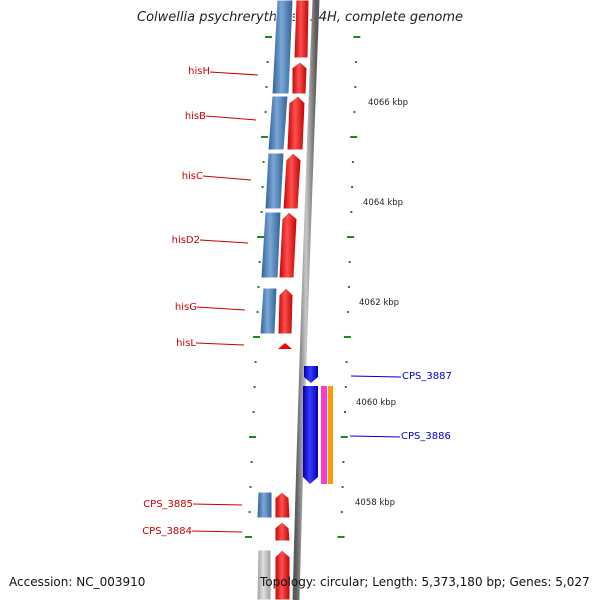 Image resolution: width=600 pixels, height=600 pixels. Describe the element at coordinates (221, 308) in the screenshot. I see `leader-hisG` at that location.